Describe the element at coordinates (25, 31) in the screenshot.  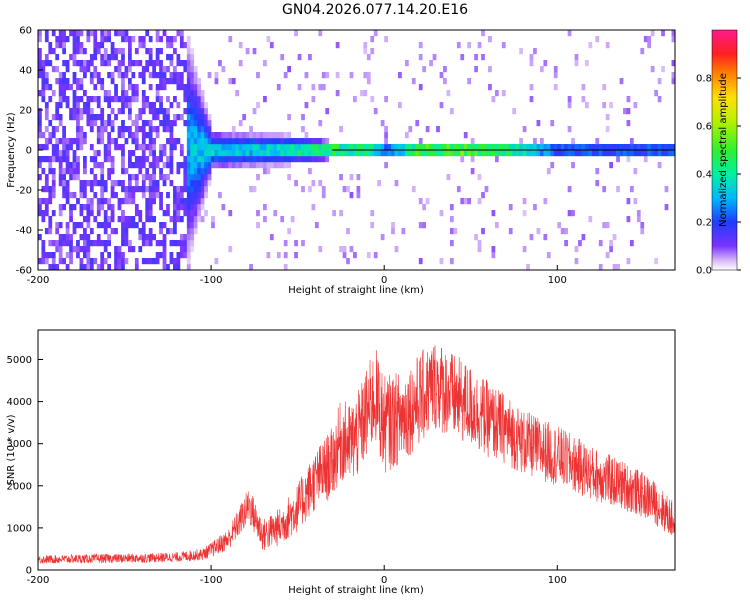
I see `spectrogram-y-tick-label: 60` at that location.